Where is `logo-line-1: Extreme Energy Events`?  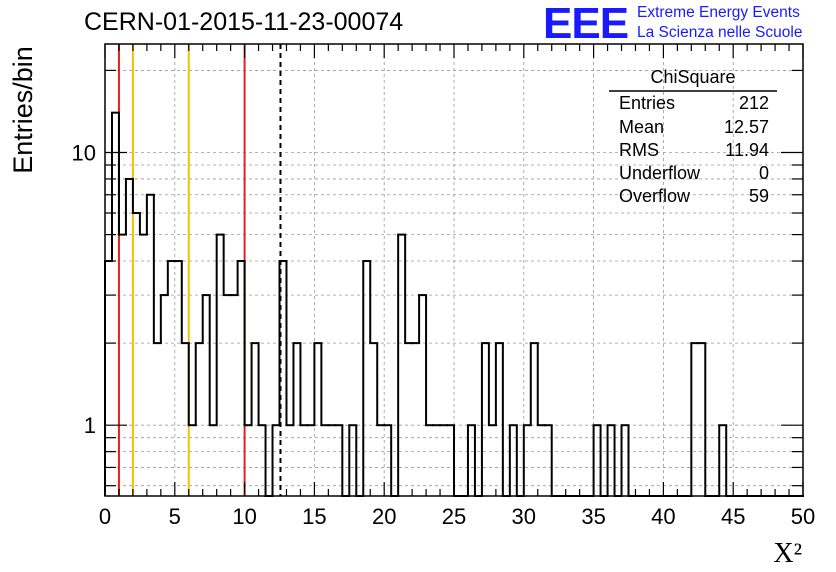 logo-line-1: Extreme Energy Events is located at coordinates (718, 12).